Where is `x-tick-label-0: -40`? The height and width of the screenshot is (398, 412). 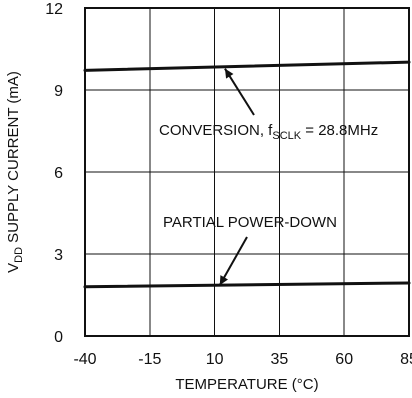
x-tick-label-0: -40 is located at coordinates (84, 359).